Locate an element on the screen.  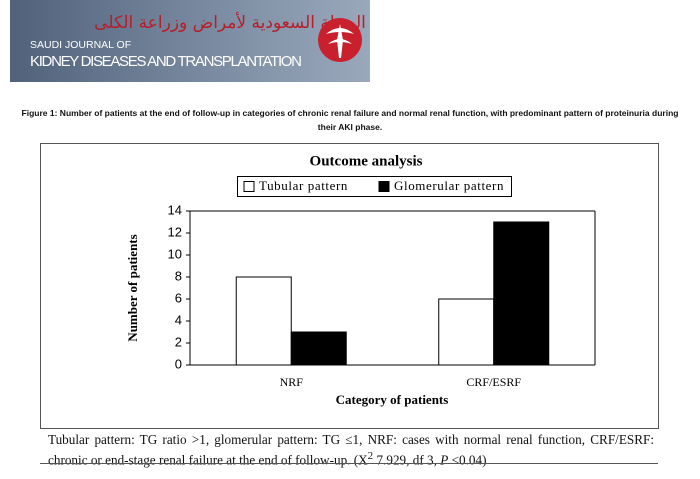
x-axis-label: Category of patients is located at coordinates (392, 399).